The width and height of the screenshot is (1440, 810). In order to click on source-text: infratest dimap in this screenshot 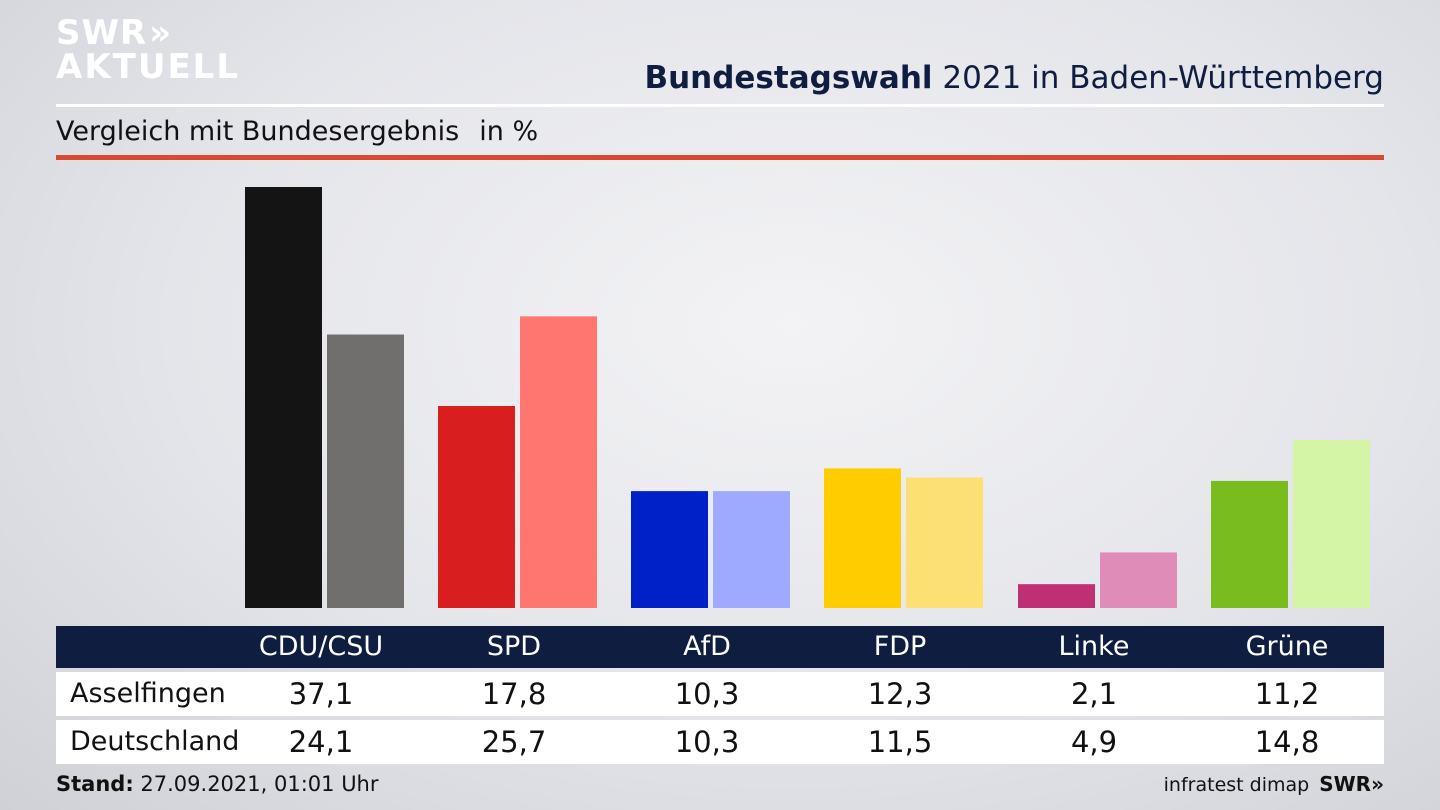, I will do `click(1236, 785)`.